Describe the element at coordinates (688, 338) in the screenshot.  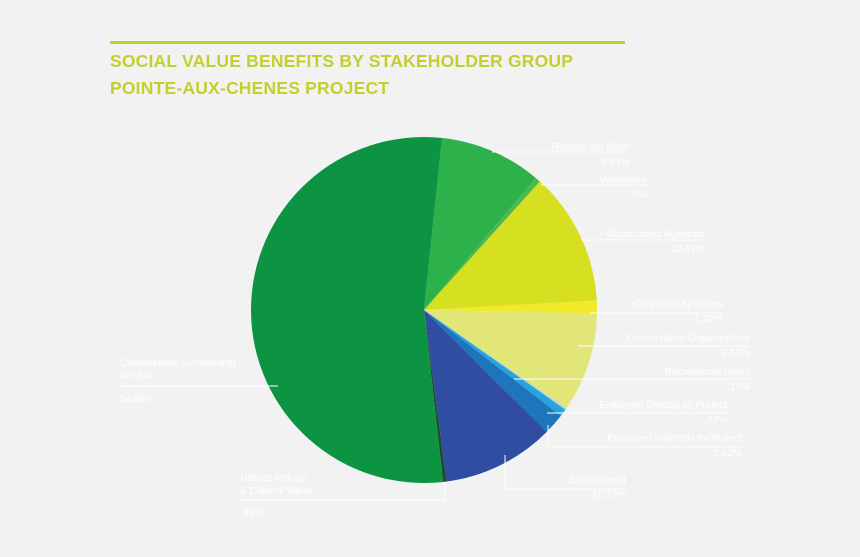
I see `slice-label: Conservation Organizations` at that location.